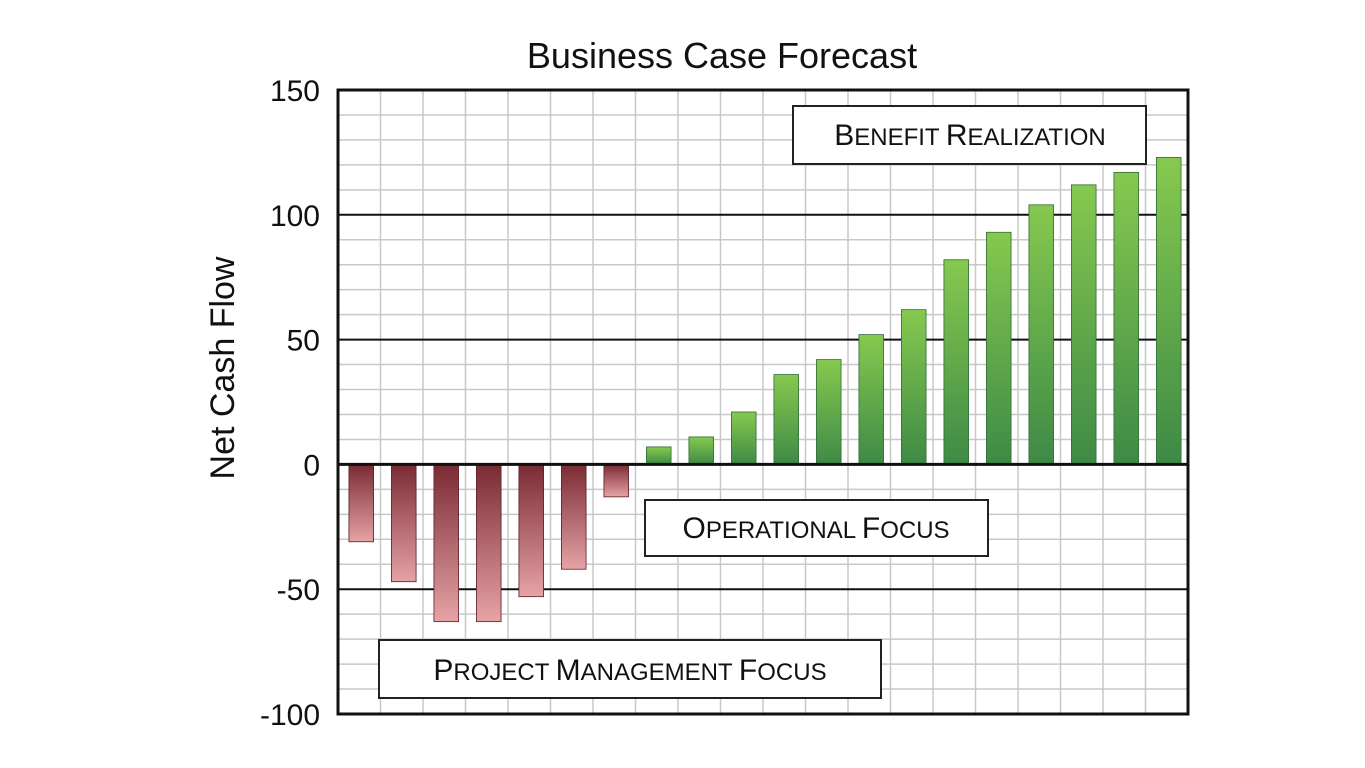 The width and height of the screenshot is (1365, 768). What do you see at coordinates (844, 135) in the screenshot?
I see `annotation-text-part: B` at bounding box center [844, 135].